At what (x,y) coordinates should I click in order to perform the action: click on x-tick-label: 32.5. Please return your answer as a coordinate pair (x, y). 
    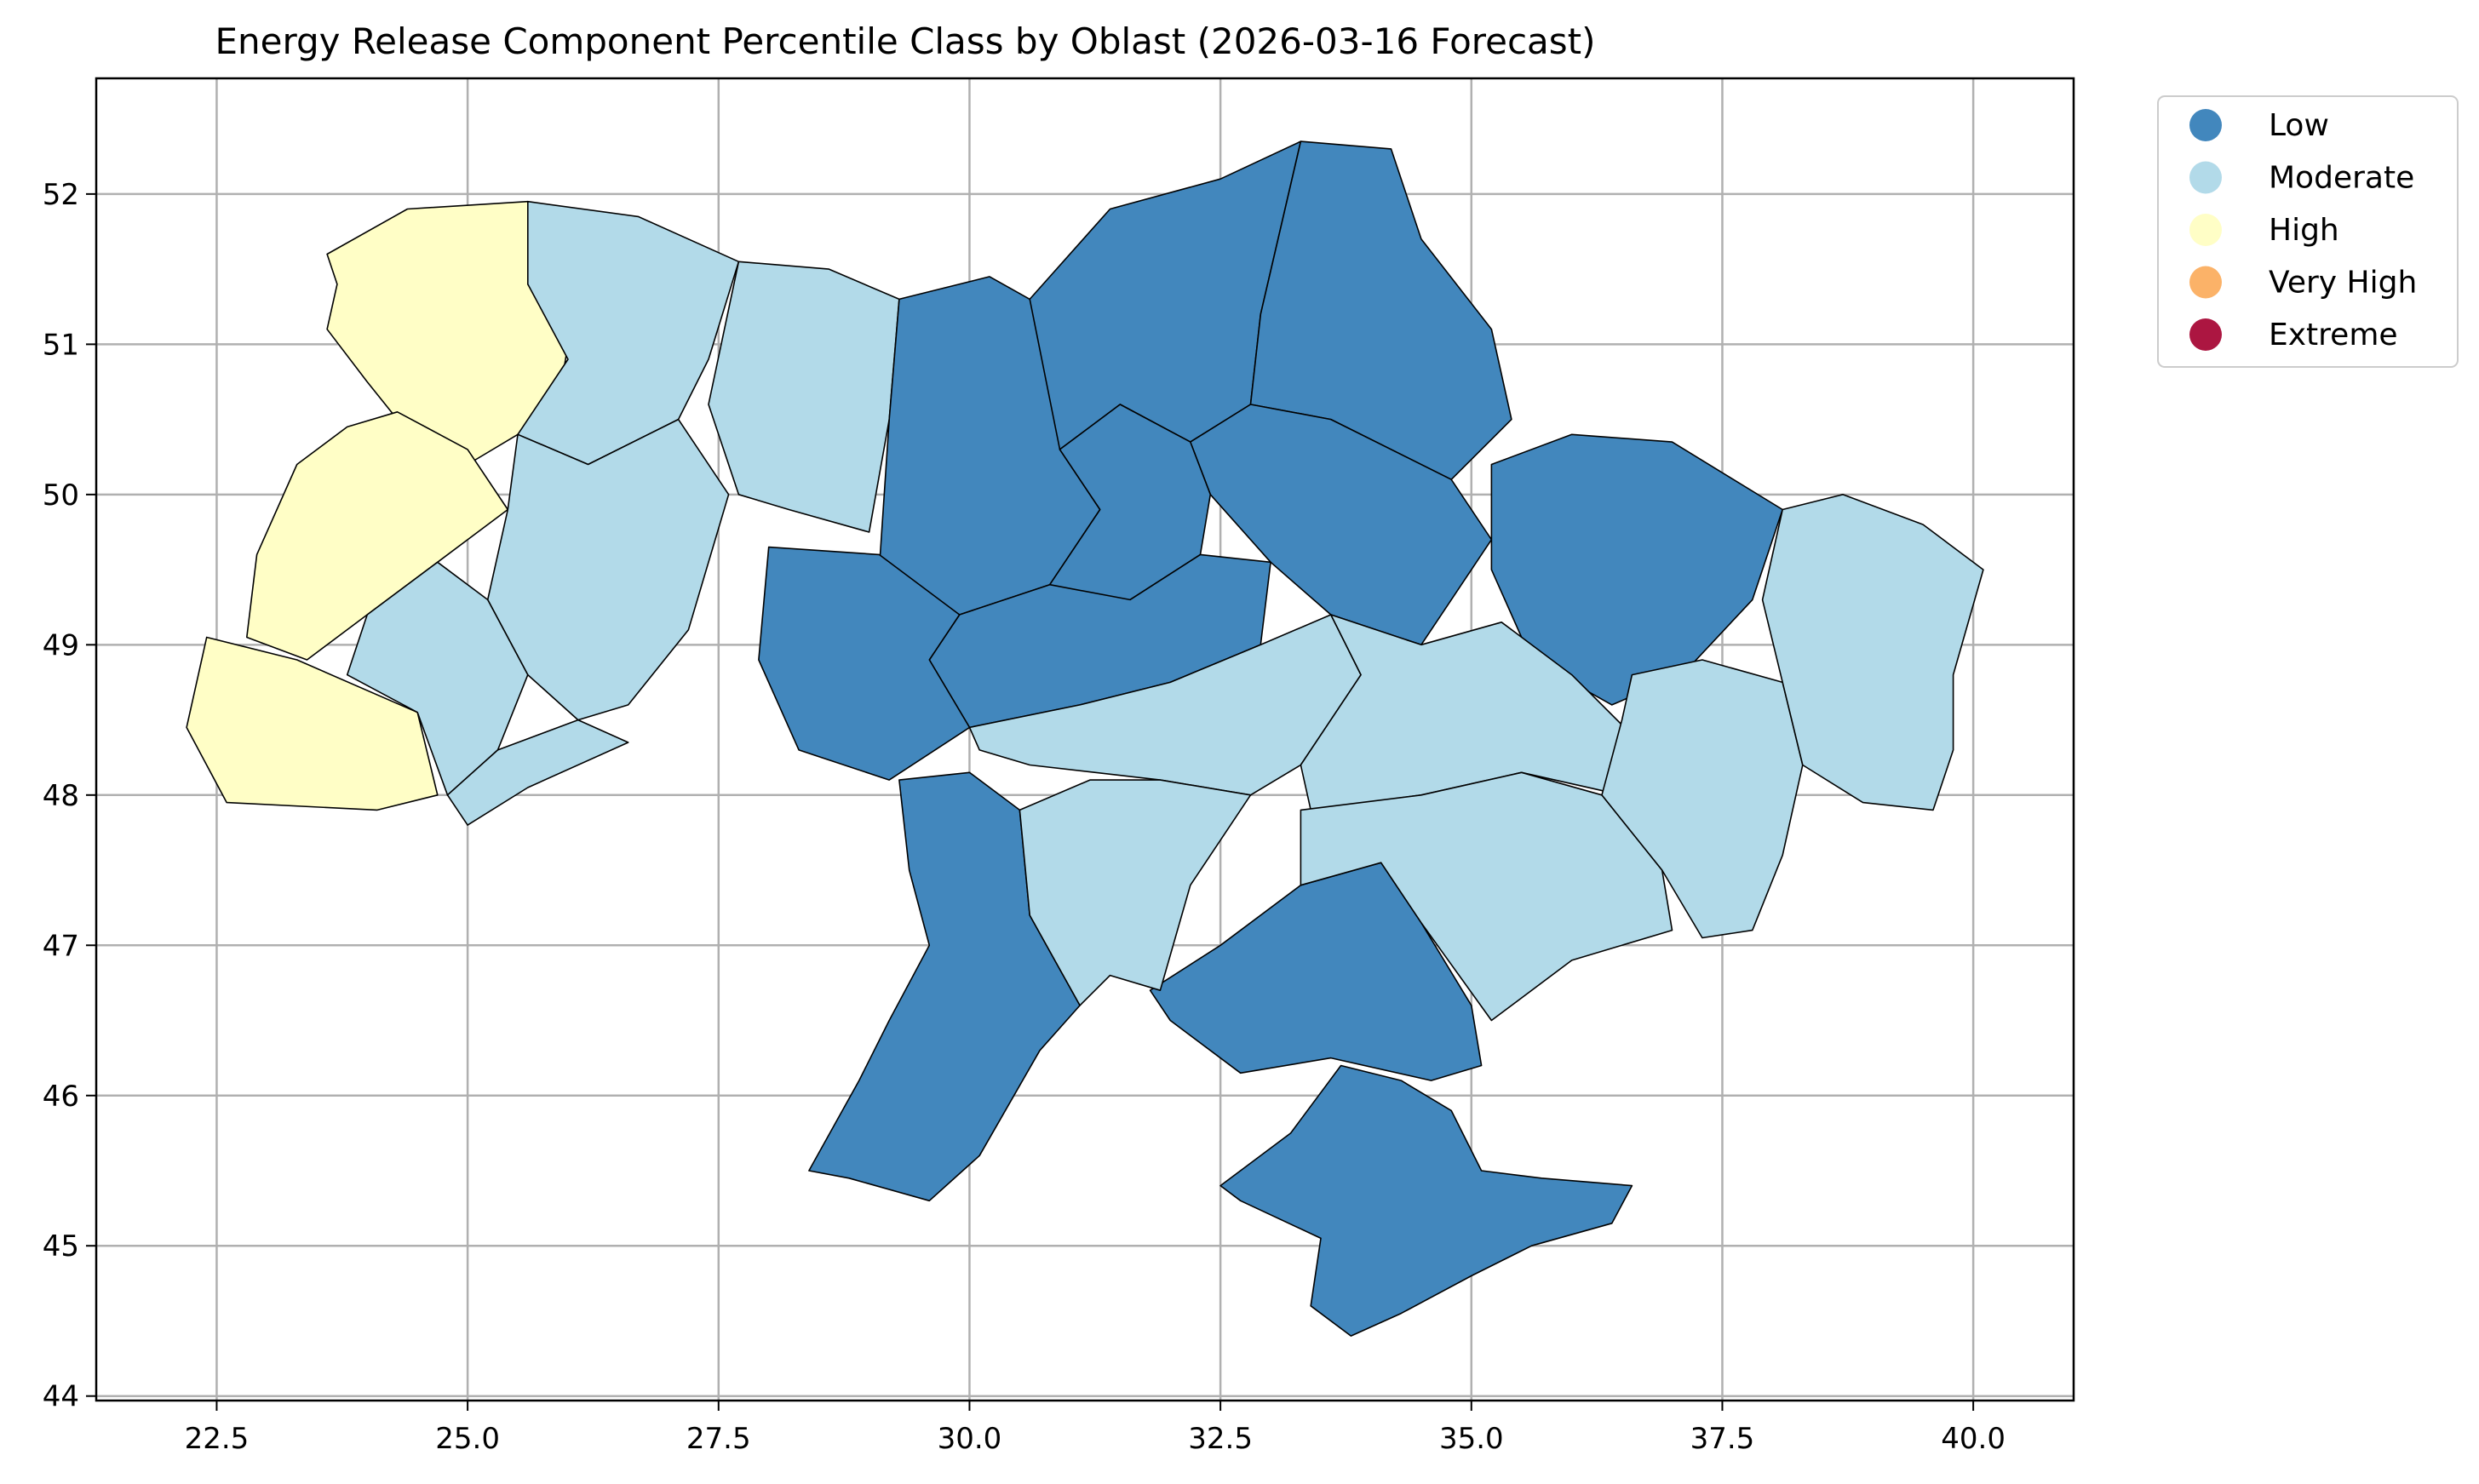
    Looking at the image, I should click on (1220, 1439).